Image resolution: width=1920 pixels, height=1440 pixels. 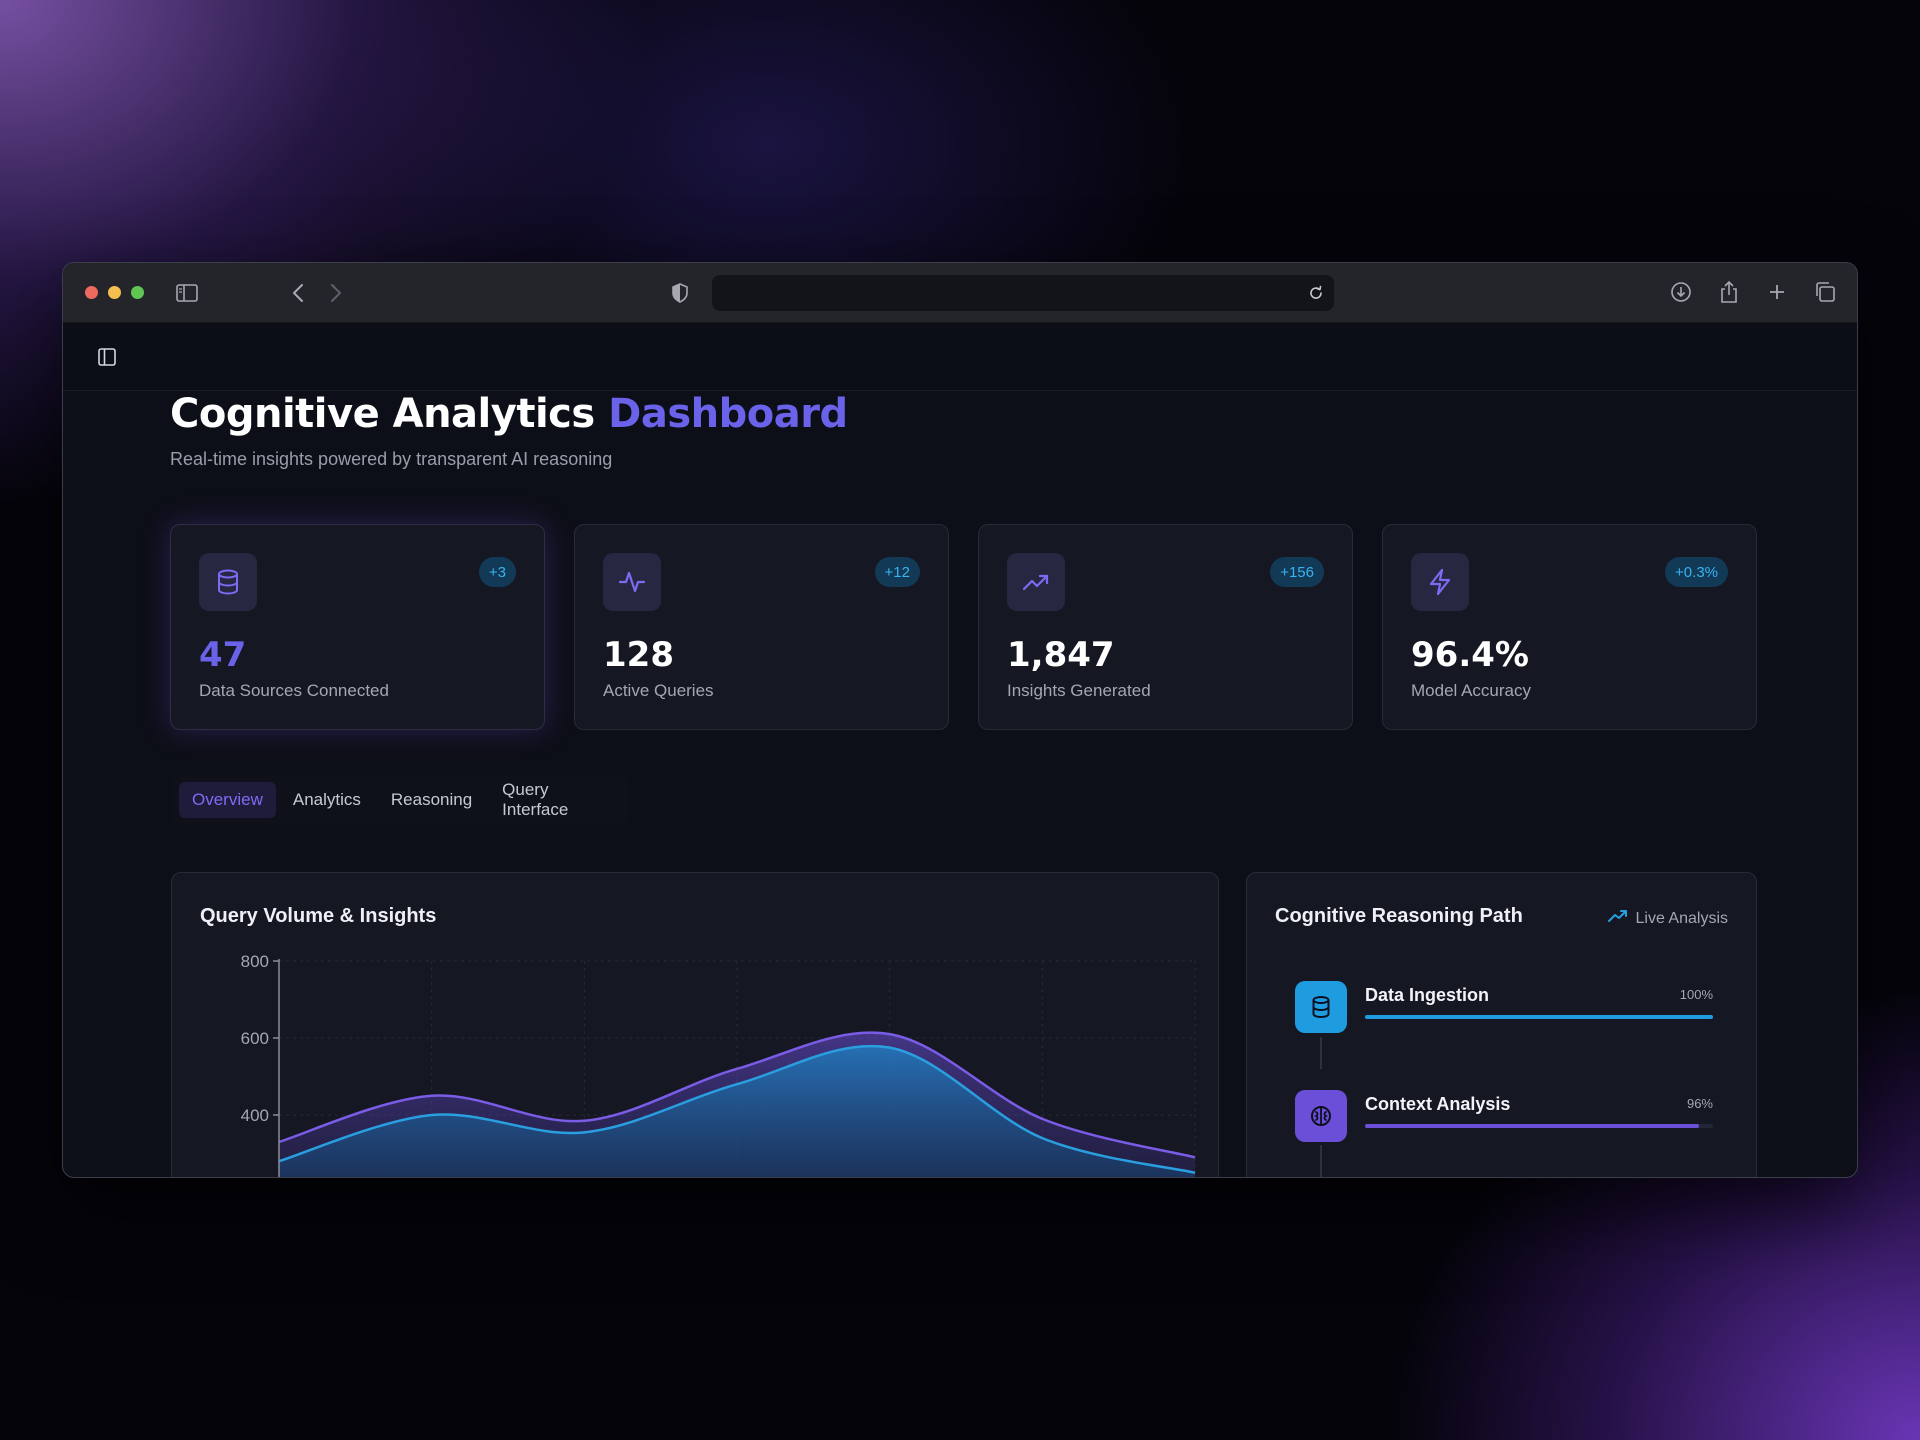 I want to click on app-header, so click(x=960, y=357).